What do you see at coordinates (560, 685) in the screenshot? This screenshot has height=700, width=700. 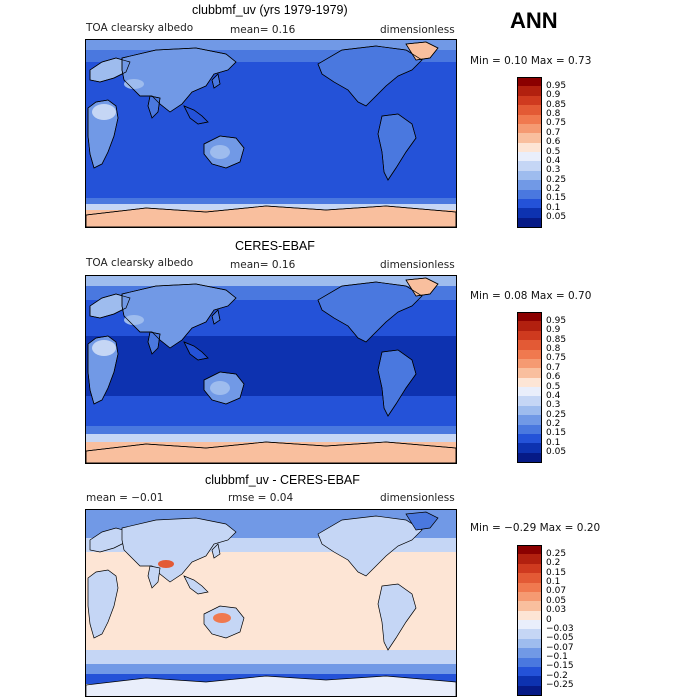 I see `colorbar-label: −0.25` at bounding box center [560, 685].